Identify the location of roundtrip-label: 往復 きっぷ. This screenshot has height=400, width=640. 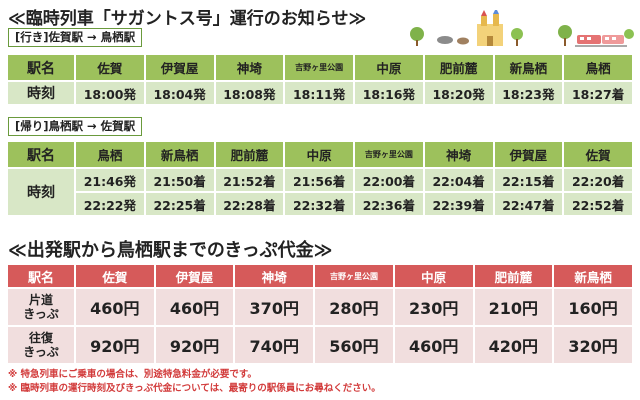
(41, 345).